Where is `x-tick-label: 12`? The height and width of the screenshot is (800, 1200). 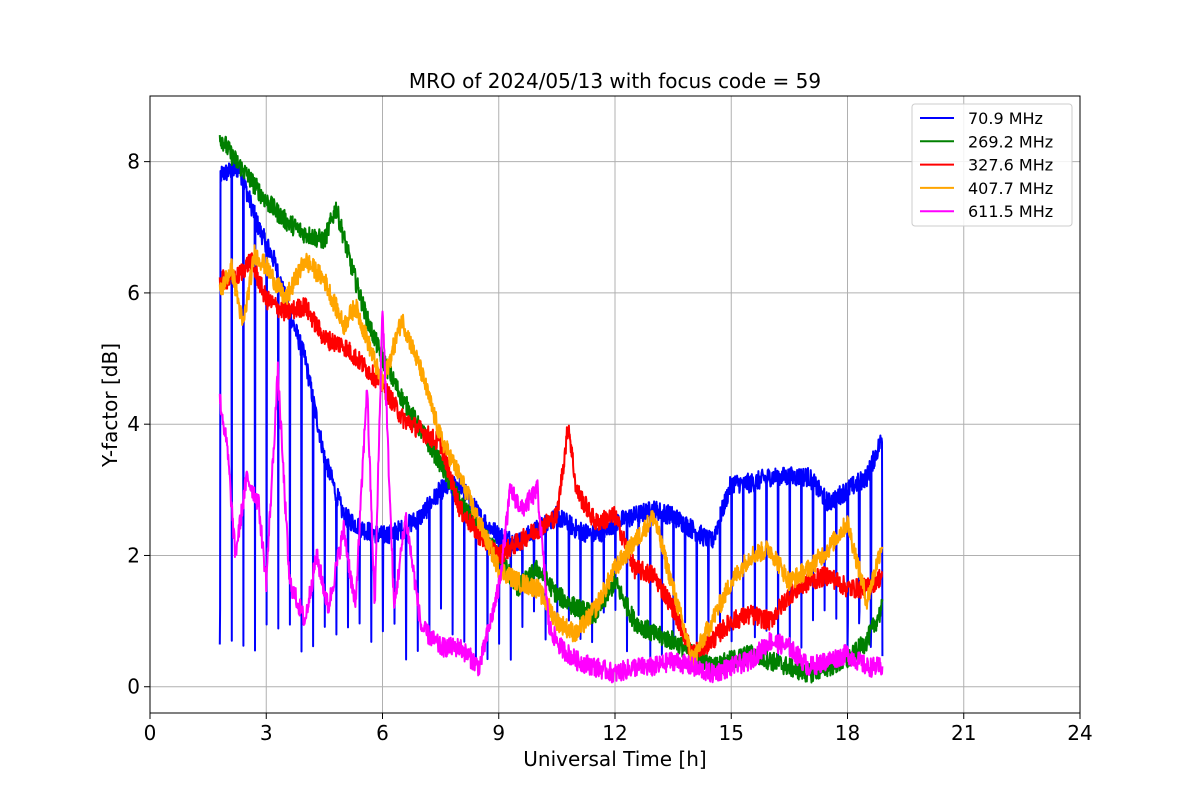
x-tick-label: 12 is located at coordinates (614, 733).